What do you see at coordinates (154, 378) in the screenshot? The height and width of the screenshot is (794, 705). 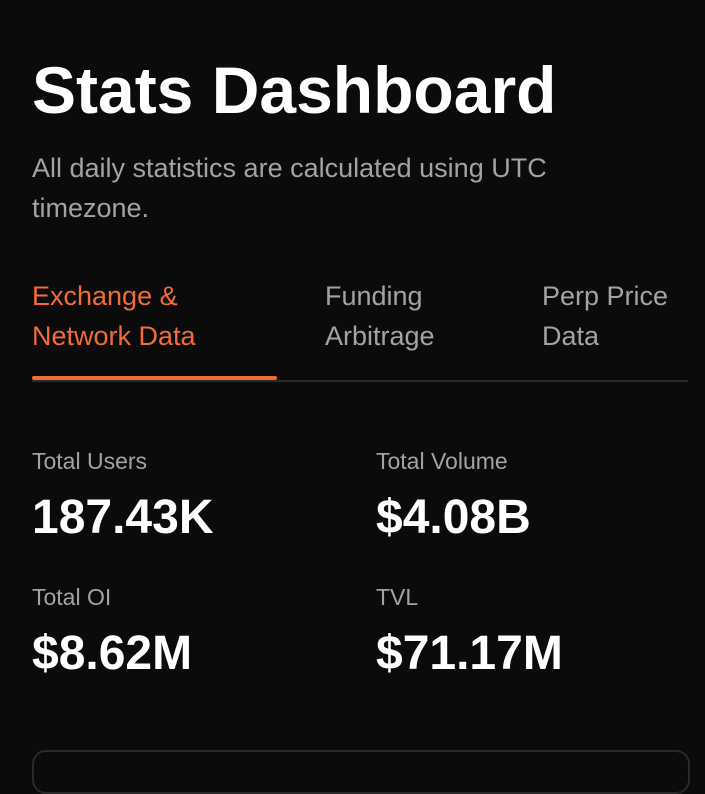 I see `tab-indicator` at bounding box center [154, 378].